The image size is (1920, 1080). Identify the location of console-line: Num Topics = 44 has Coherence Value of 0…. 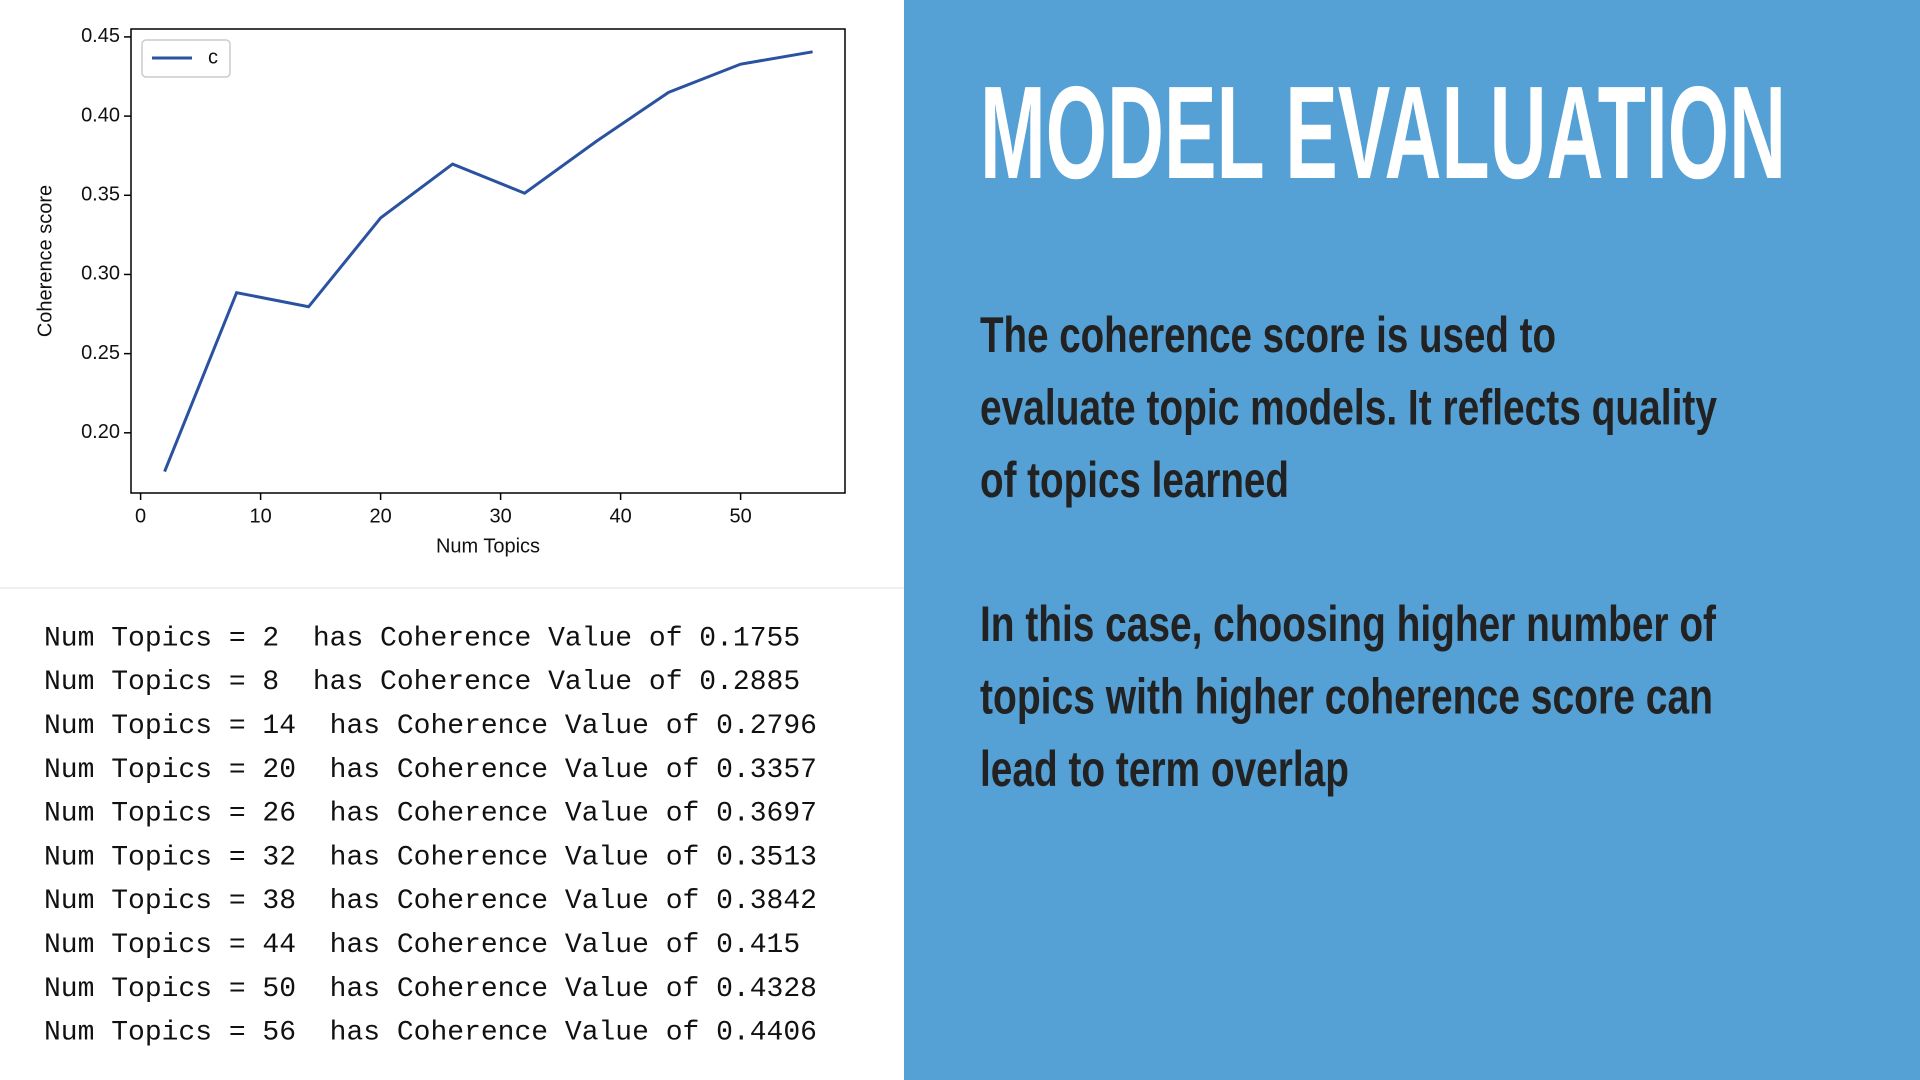
(422, 945).